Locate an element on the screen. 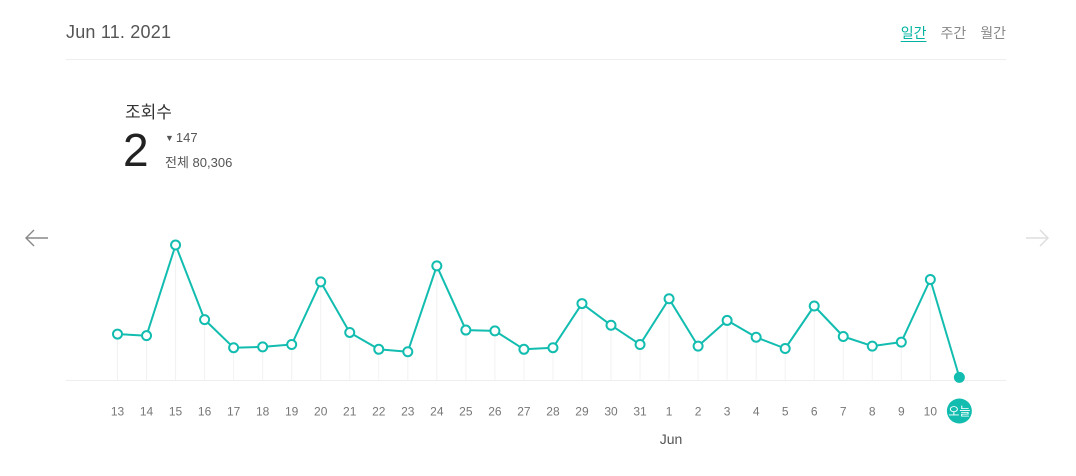 Image resolution: width=1076 pixels, height=476 pixels. x-tick-label: 20 is located at coordinates (321, 412).